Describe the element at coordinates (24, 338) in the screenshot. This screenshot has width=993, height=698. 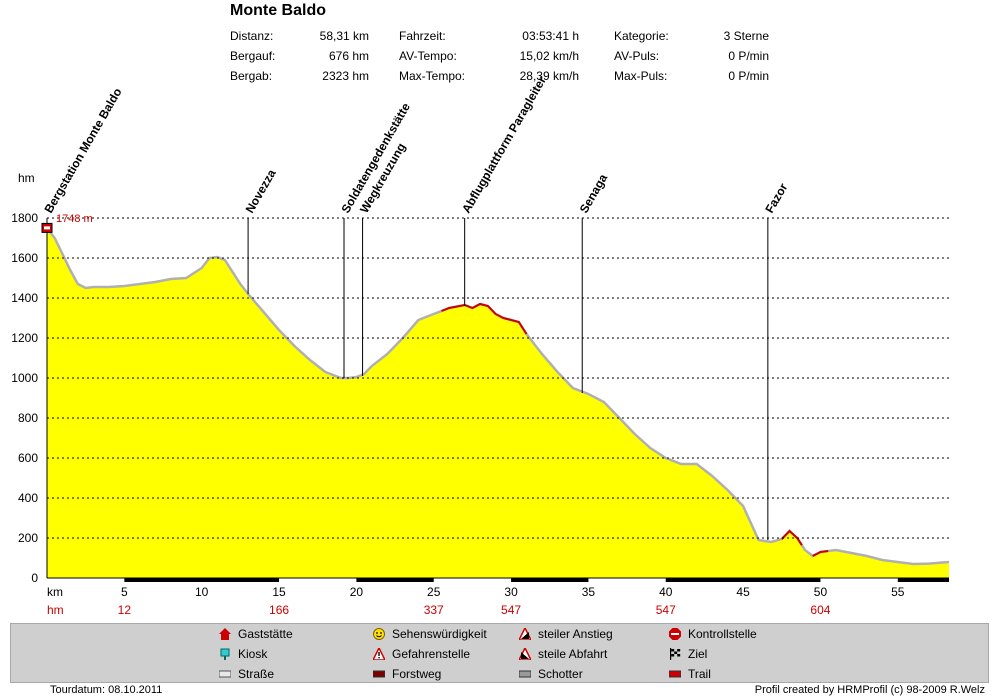
I see `y-tick-label: 1200` at that location.